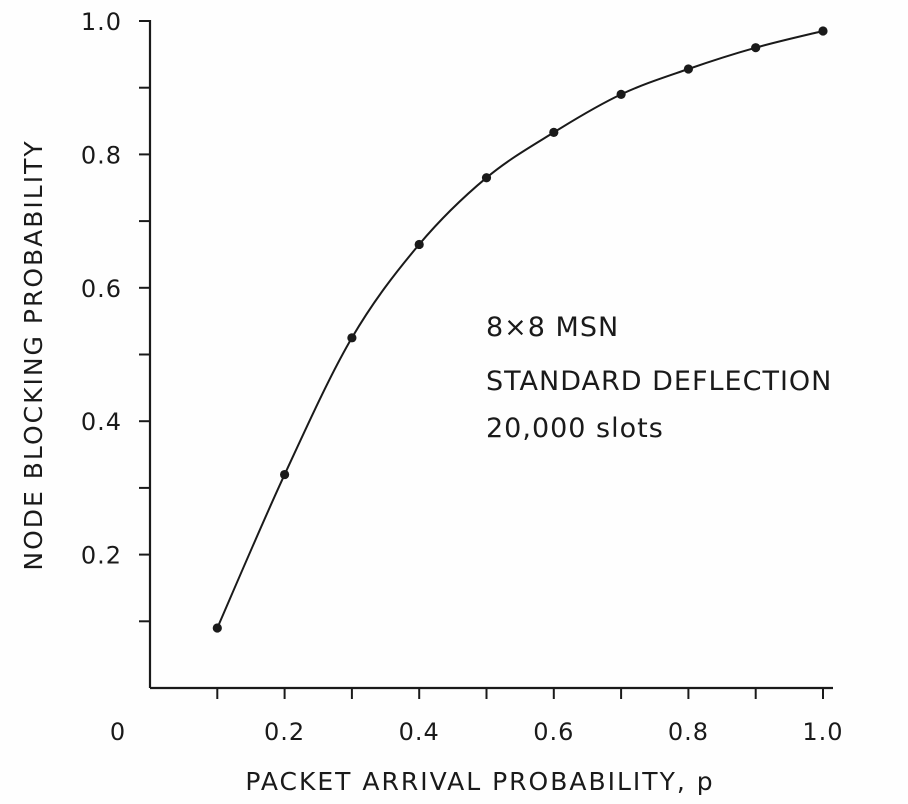 Image resolution: width=908 pixels, height=804 pixels. Describe the element at coordinates (118, 732) in the screenshot. I see `x-tick-label-origin: 0` at that location.